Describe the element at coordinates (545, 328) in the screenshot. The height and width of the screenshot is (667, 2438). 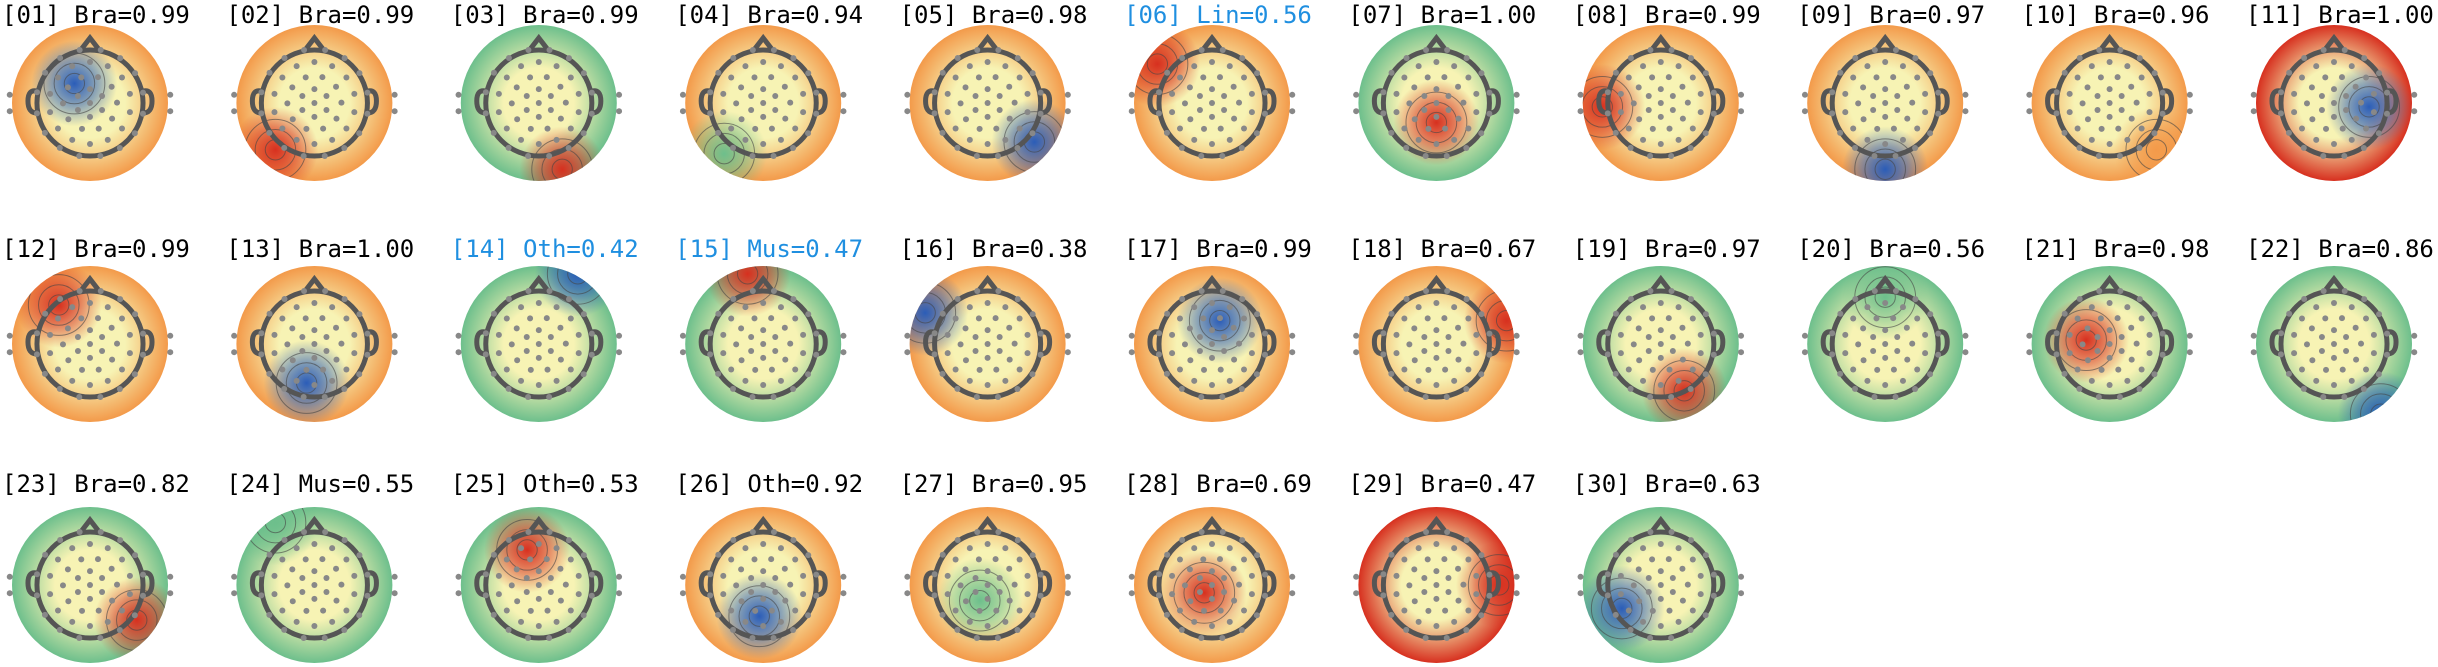
I see `topomap: [14] Oth=0.42` at that location.